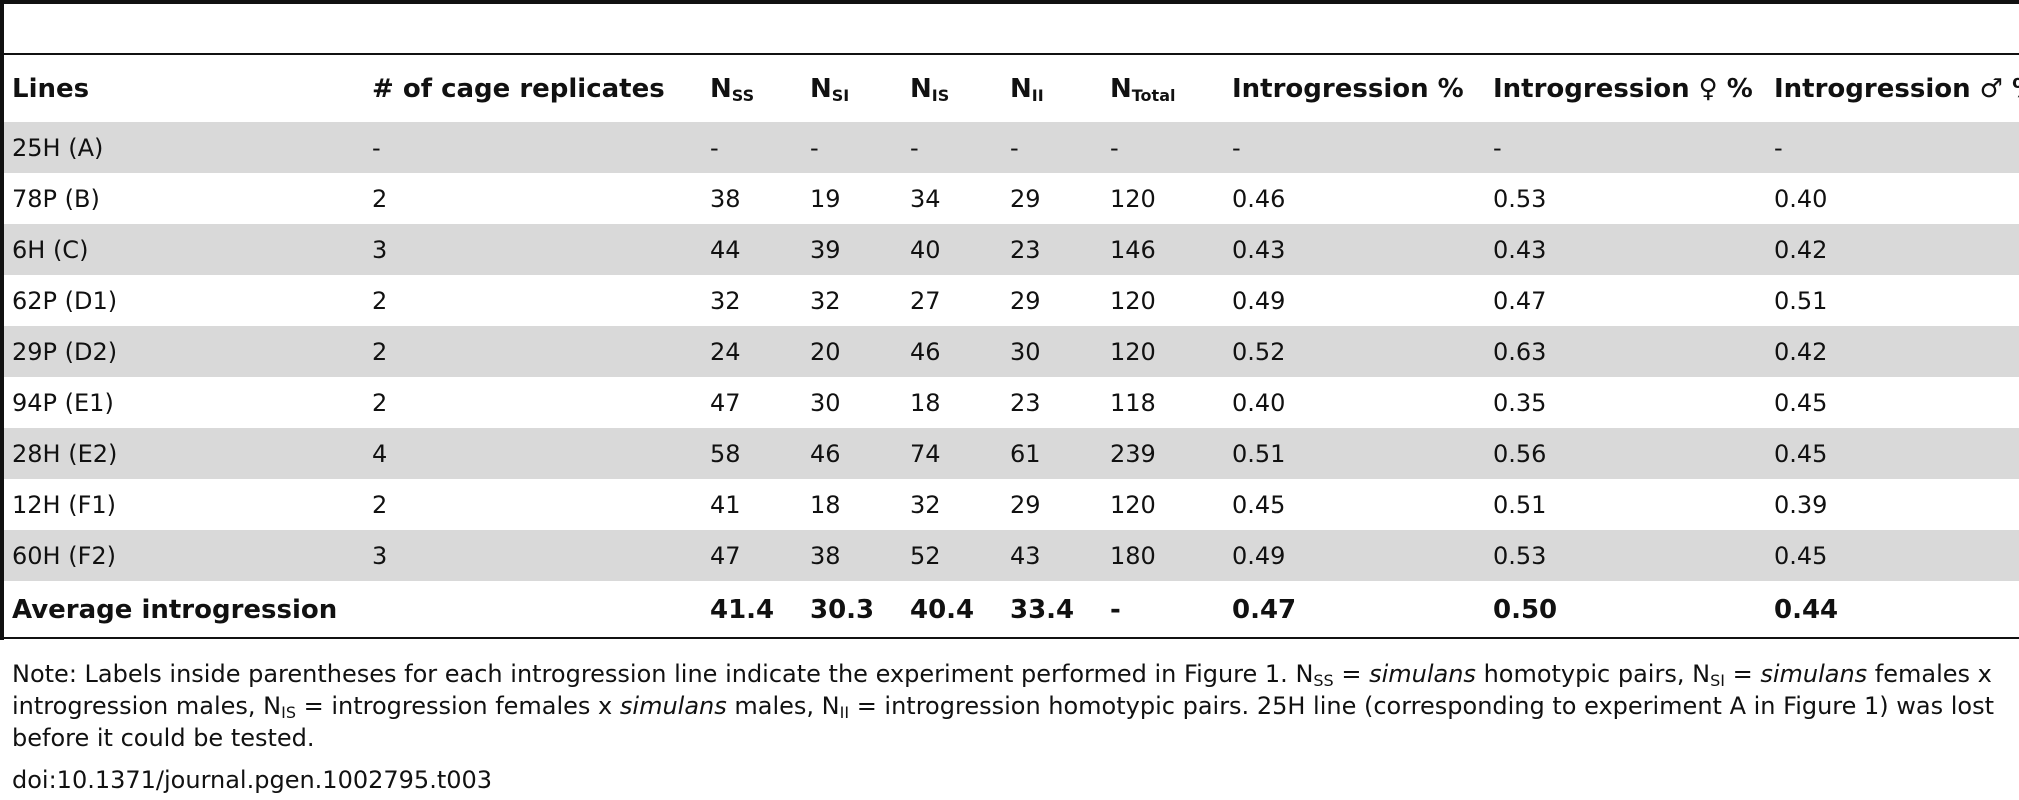  Describe the element at coordinates (1525, 609) in the screenshot. I see `average-introgression-female: 0.50` at that location.